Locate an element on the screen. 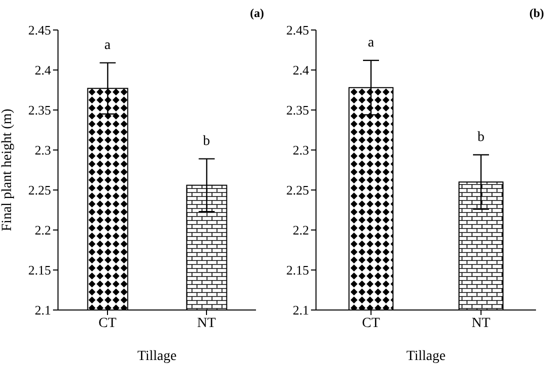  chart-title: (b) is located at coordinates (536, 13).